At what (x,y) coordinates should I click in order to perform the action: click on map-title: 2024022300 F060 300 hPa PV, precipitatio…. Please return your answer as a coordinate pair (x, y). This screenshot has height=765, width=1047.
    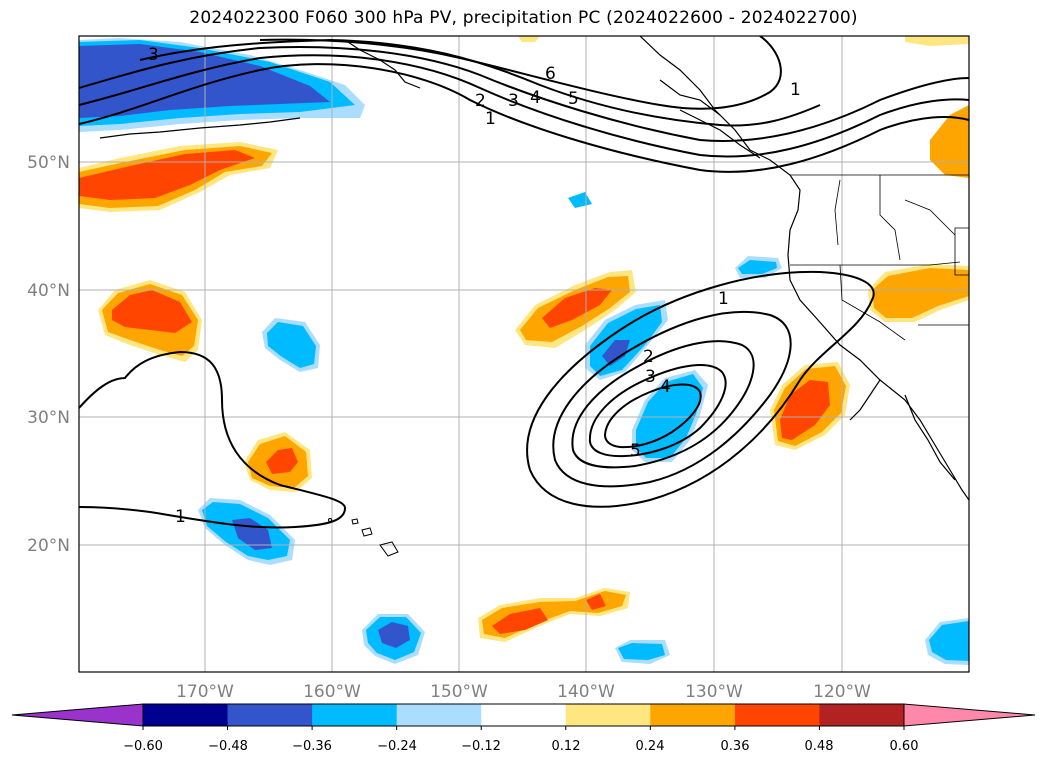
    Looking at the image, I should click on (523, 18).